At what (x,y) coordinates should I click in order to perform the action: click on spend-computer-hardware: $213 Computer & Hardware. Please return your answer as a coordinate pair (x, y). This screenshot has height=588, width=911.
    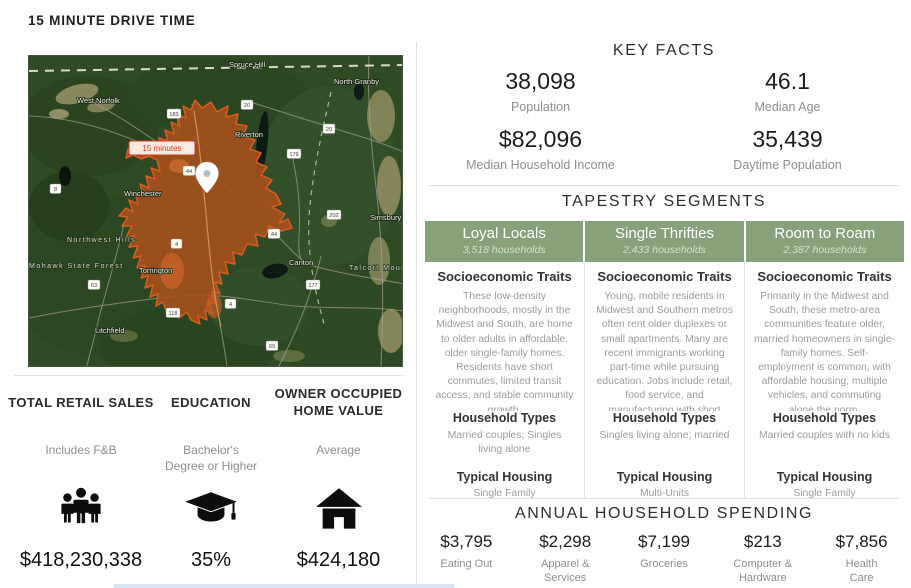
    Looking at the image, I should click on (762, 559).